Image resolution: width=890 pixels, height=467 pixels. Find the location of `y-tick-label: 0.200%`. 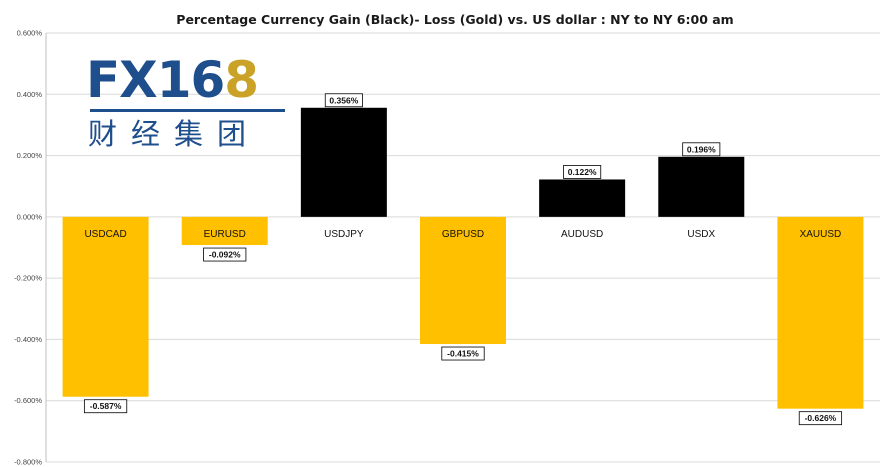

y-tick-label: 0.200% is located at coordinates (30, 155).